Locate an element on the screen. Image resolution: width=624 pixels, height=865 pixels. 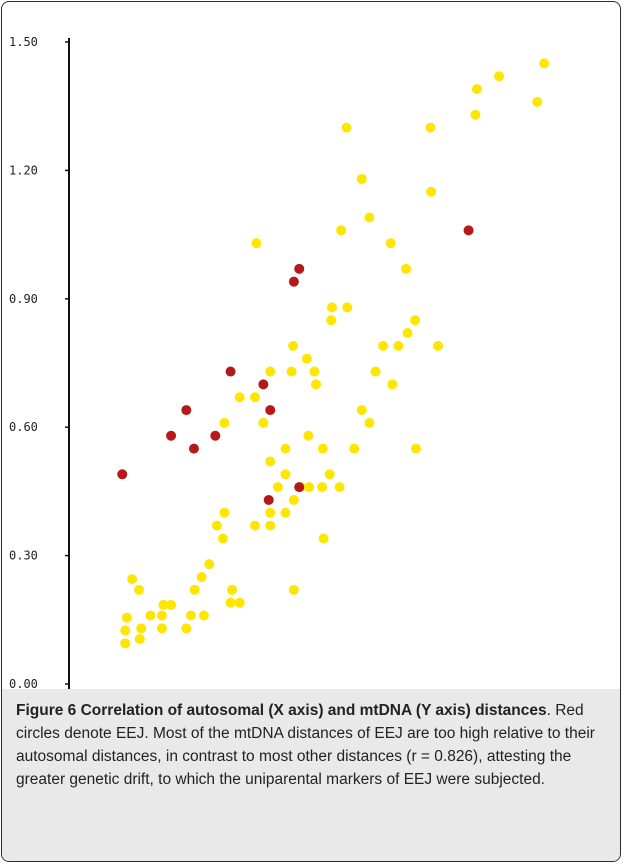
y-tick-label: 0.90 is located at coordinates (23, 299).